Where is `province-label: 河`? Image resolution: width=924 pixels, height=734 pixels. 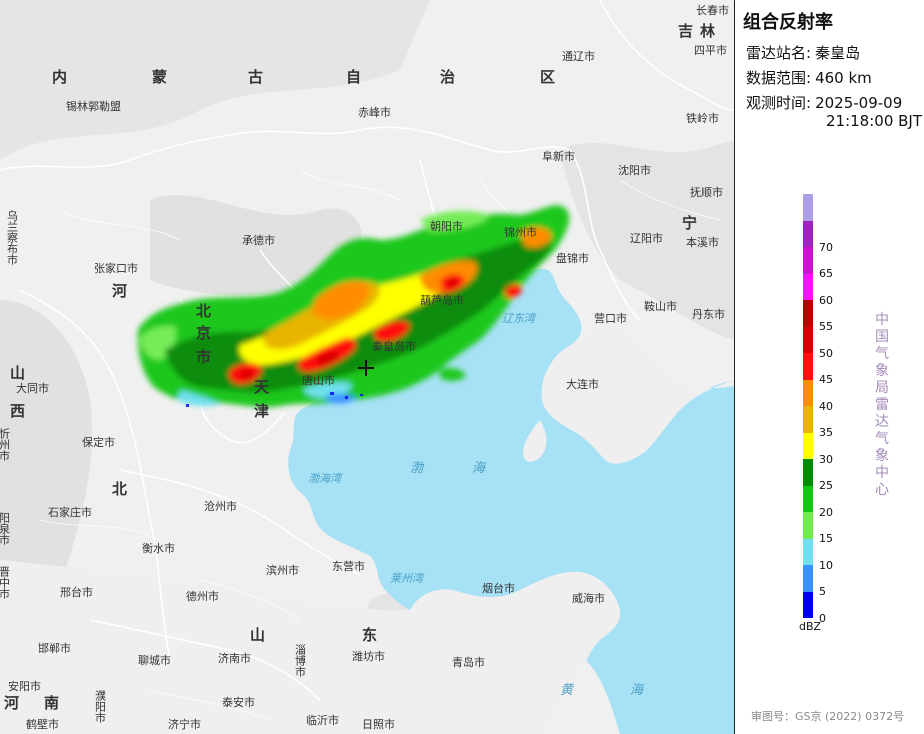 province-label: 河 is located at coordinates (11, 703).